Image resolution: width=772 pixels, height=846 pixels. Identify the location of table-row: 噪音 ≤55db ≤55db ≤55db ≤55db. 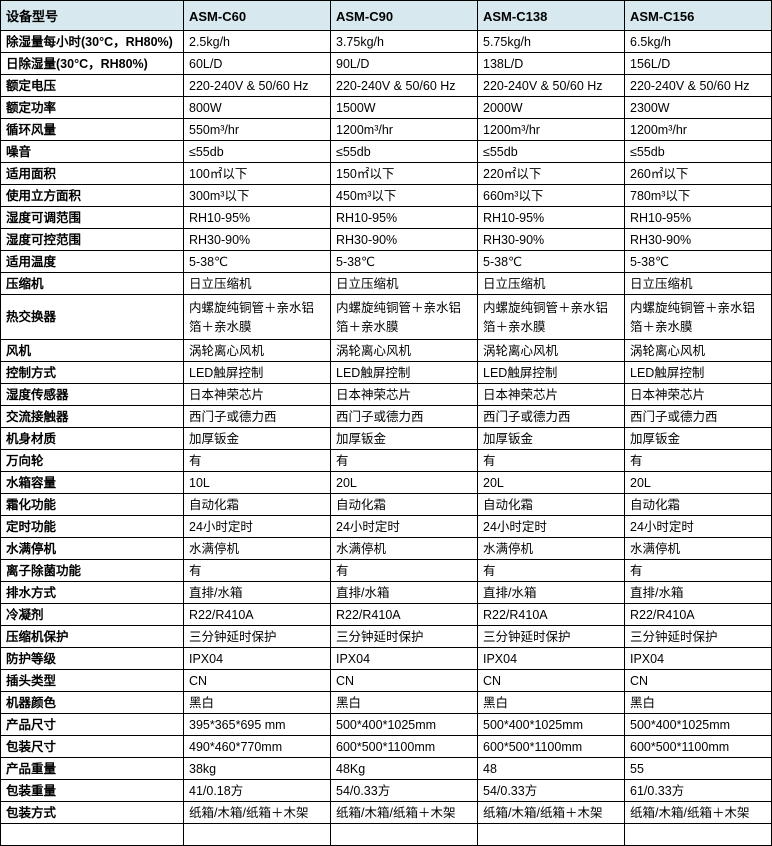
(386, 151).